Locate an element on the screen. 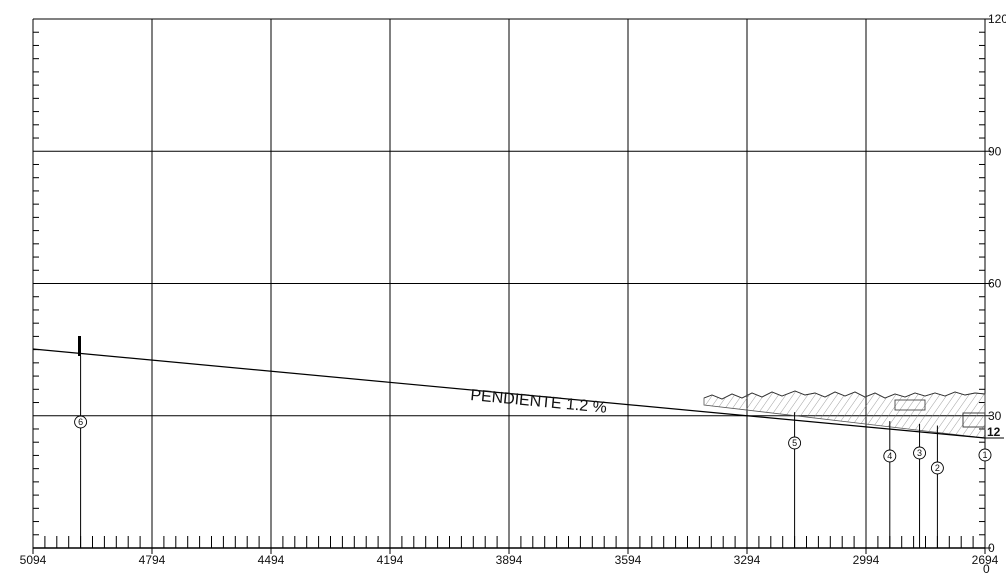  marker-label: 5 is located at coordinates (794, 443).